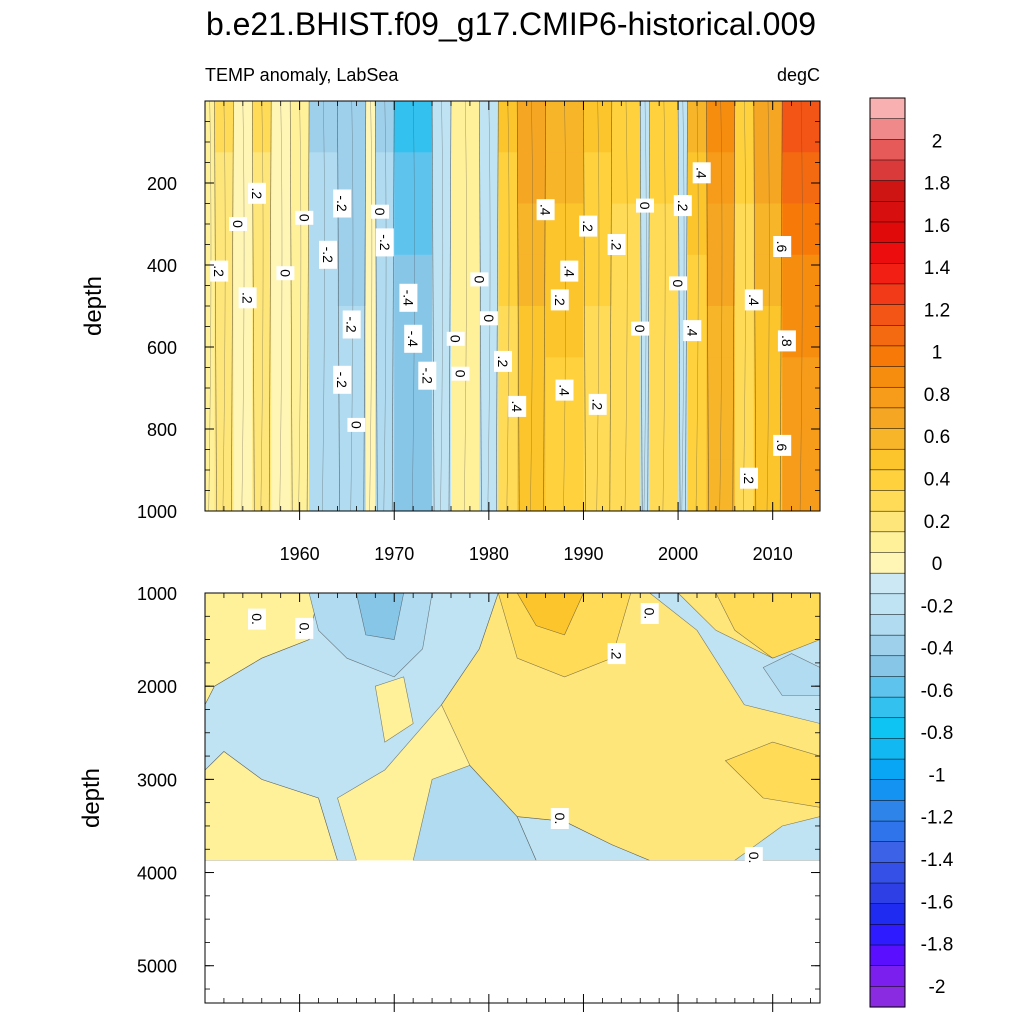 The height and width of the screenshot is (1024, 1024). What do you see at coordinates (157, 780) in the screenshot?
I see `lower-y-tick-label: 3000` at bounding box center [157, 780].